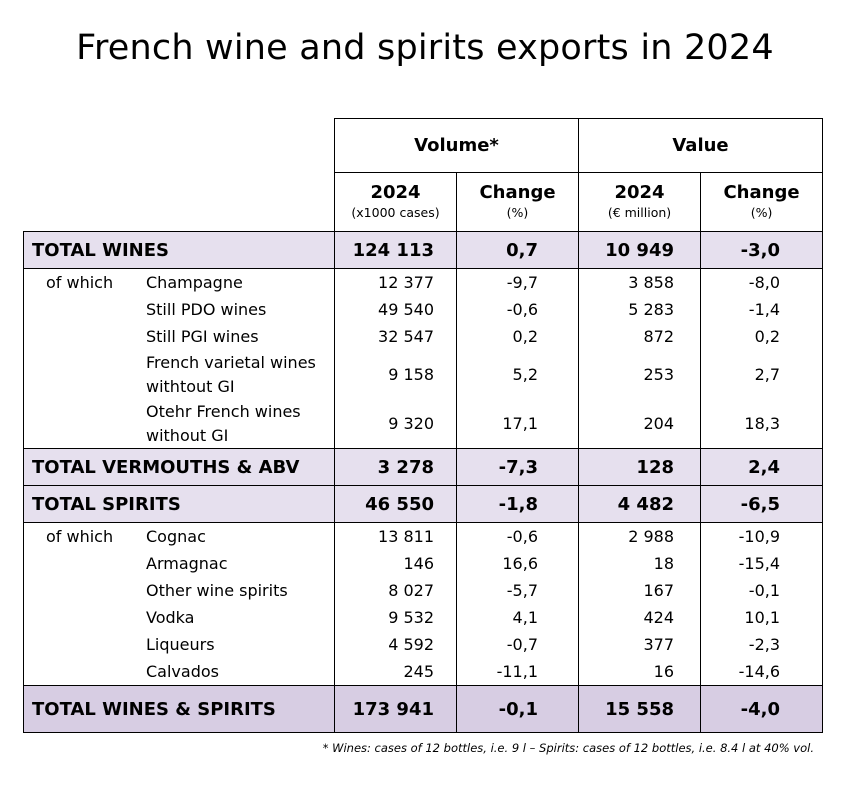 Image resolution: width=850 pixels, height=799 pixels. Describe the element at coordinates (517, 617) in the screenshot. I see `volume-change-cell: 4,1` at that location.